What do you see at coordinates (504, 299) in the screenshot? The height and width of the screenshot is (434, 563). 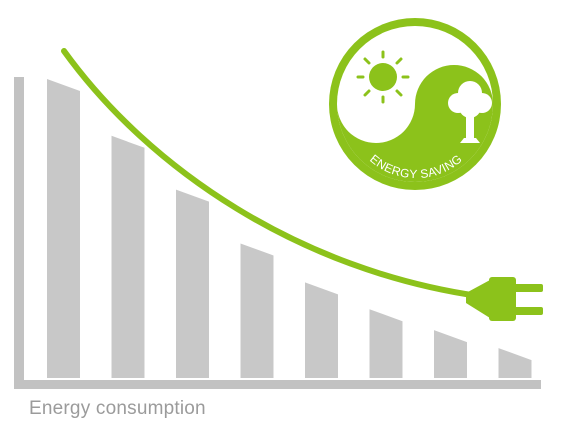 I see `plug-icon` at bounding box center [504, 299].